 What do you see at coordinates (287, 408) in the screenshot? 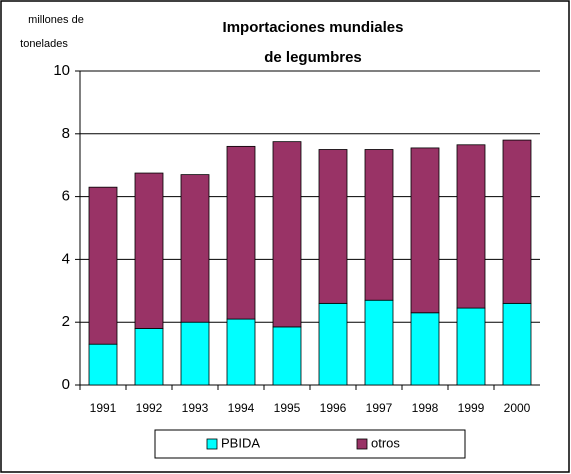
I see `x-tick-label: 1995` at bounding box center [287, 408].